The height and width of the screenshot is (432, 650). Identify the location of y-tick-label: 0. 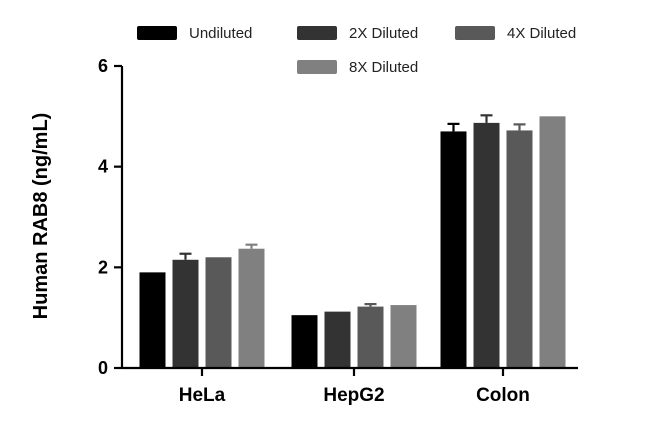
(103, 368).